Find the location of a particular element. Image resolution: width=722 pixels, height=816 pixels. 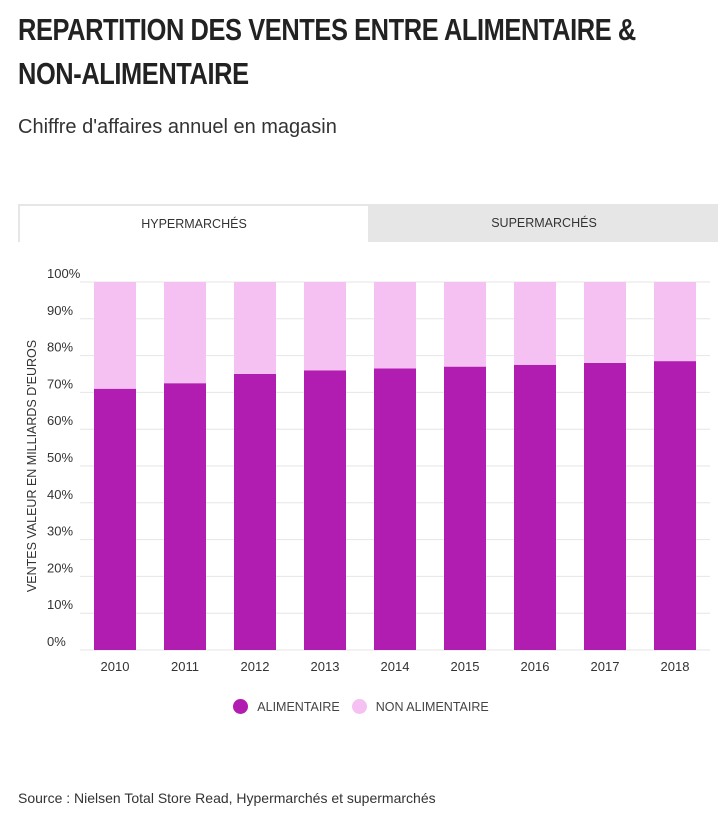

bar-alimentaire-2011 is located at coordinates (185, 516).